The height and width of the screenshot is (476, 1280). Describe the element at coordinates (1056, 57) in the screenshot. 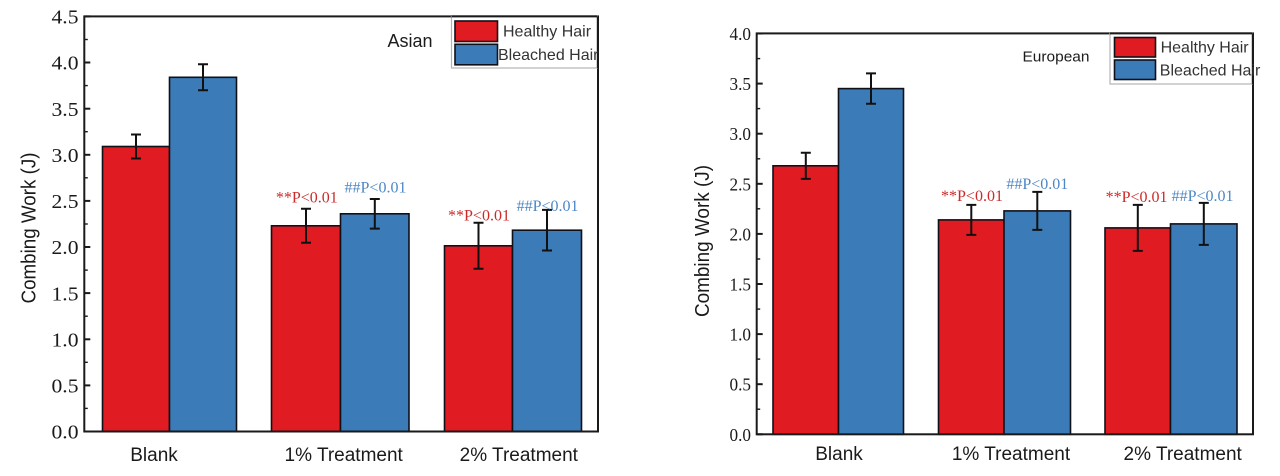

I see `svg-text: European` at that location.